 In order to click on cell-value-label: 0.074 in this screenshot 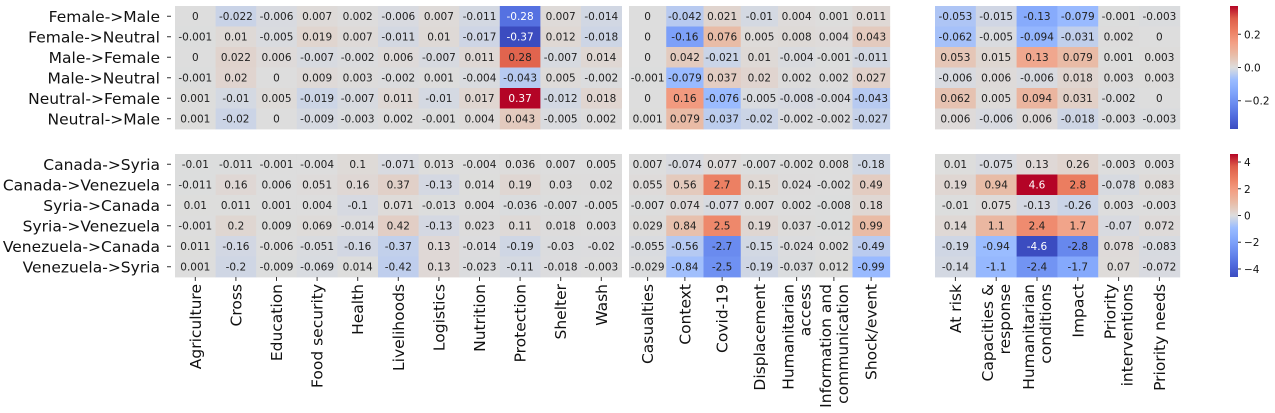, I will do `click(685, 206)`.